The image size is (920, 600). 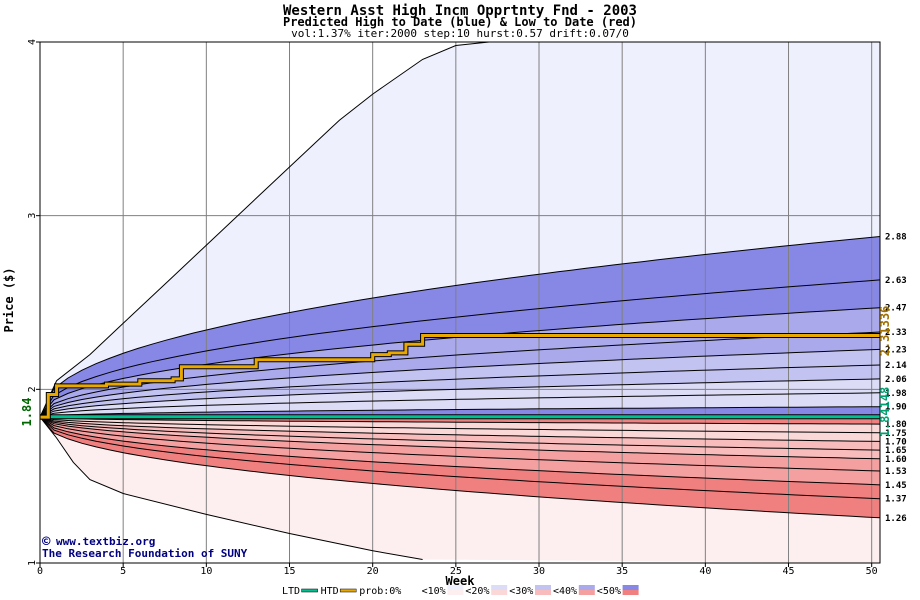 What do you see at coordinates (309, 590) in the screenshot?
I see `legend-swatch-ltd` at bounding box center [309, 590].